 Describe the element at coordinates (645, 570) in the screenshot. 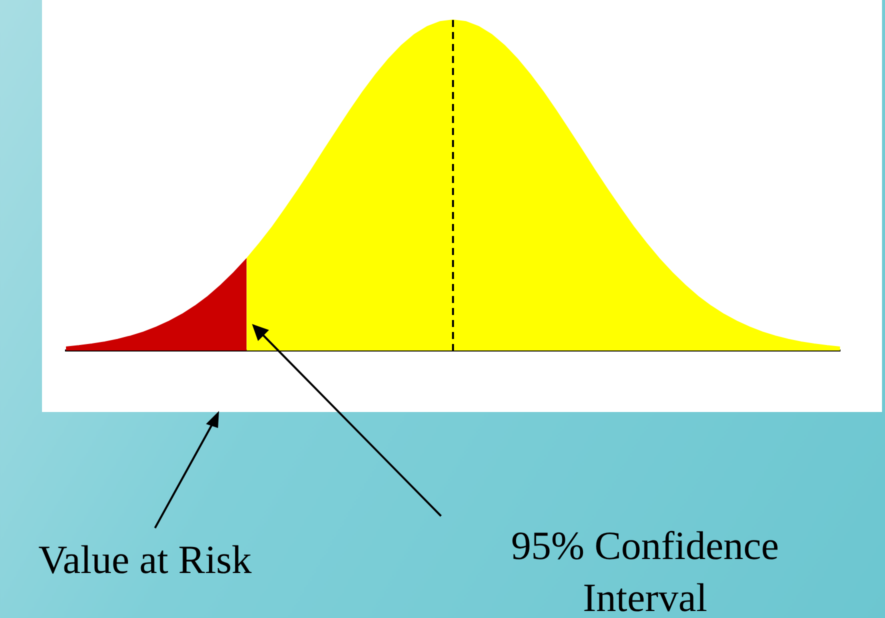

I see `text: 95% Confidence Interval` at that location.